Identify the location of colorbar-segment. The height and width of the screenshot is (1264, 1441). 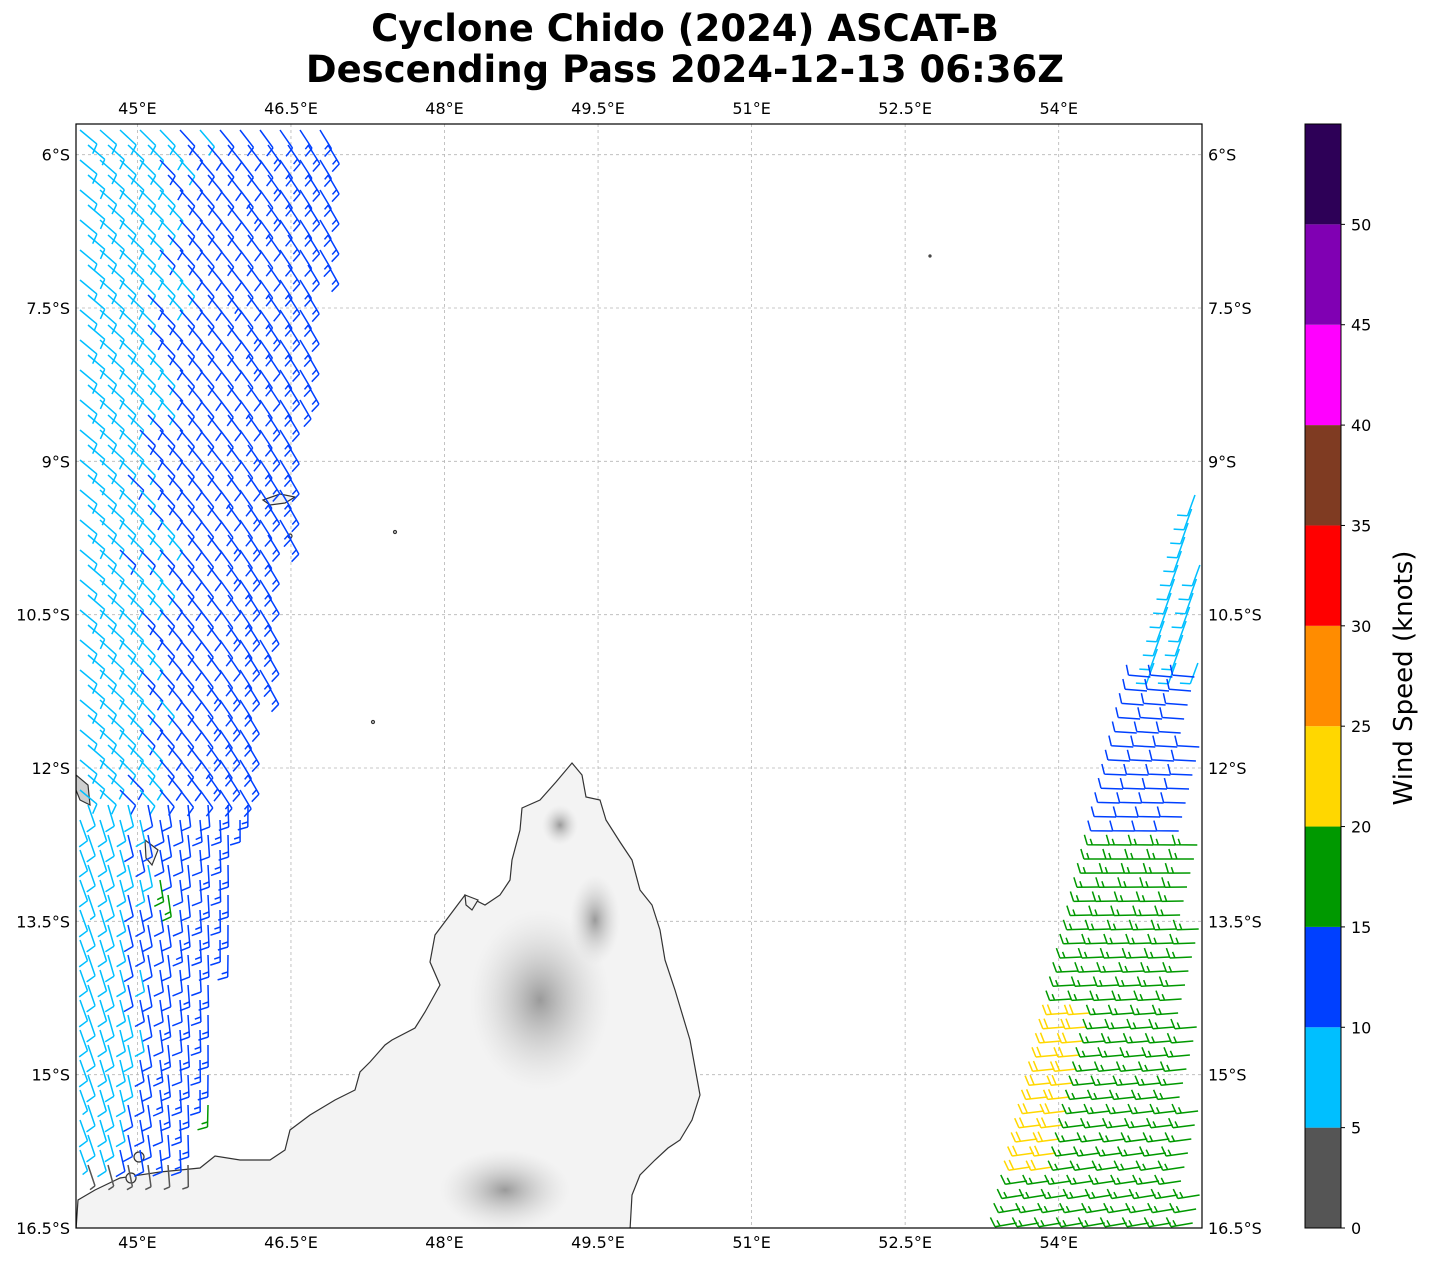
(1323, 375).